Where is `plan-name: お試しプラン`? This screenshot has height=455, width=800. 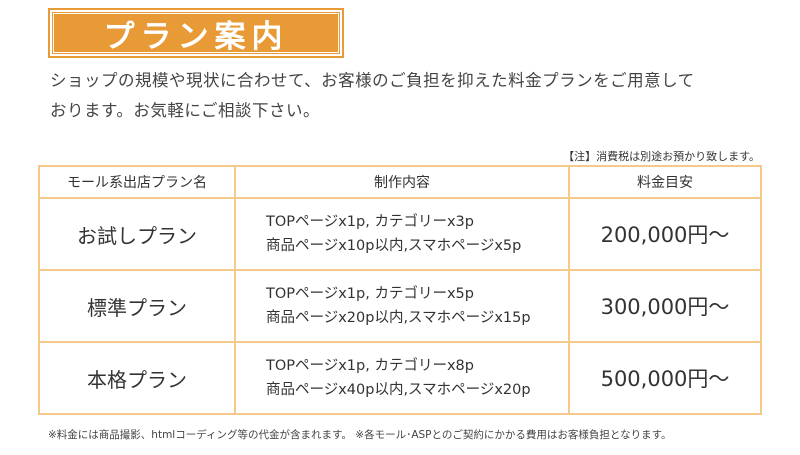
plan-name: お試しプラン is located at coordinates (137, 234).